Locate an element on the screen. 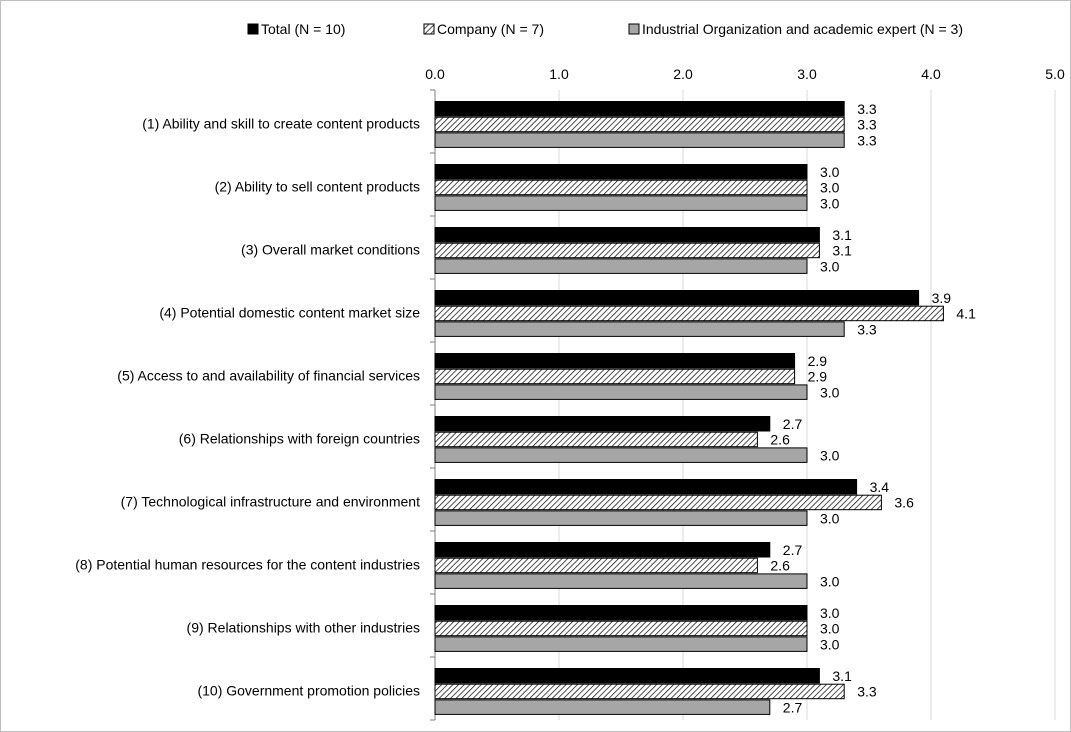 The height and width of the screenshot is (732, 1071). data-label: 3.9 is located at coordinates (942, 298).